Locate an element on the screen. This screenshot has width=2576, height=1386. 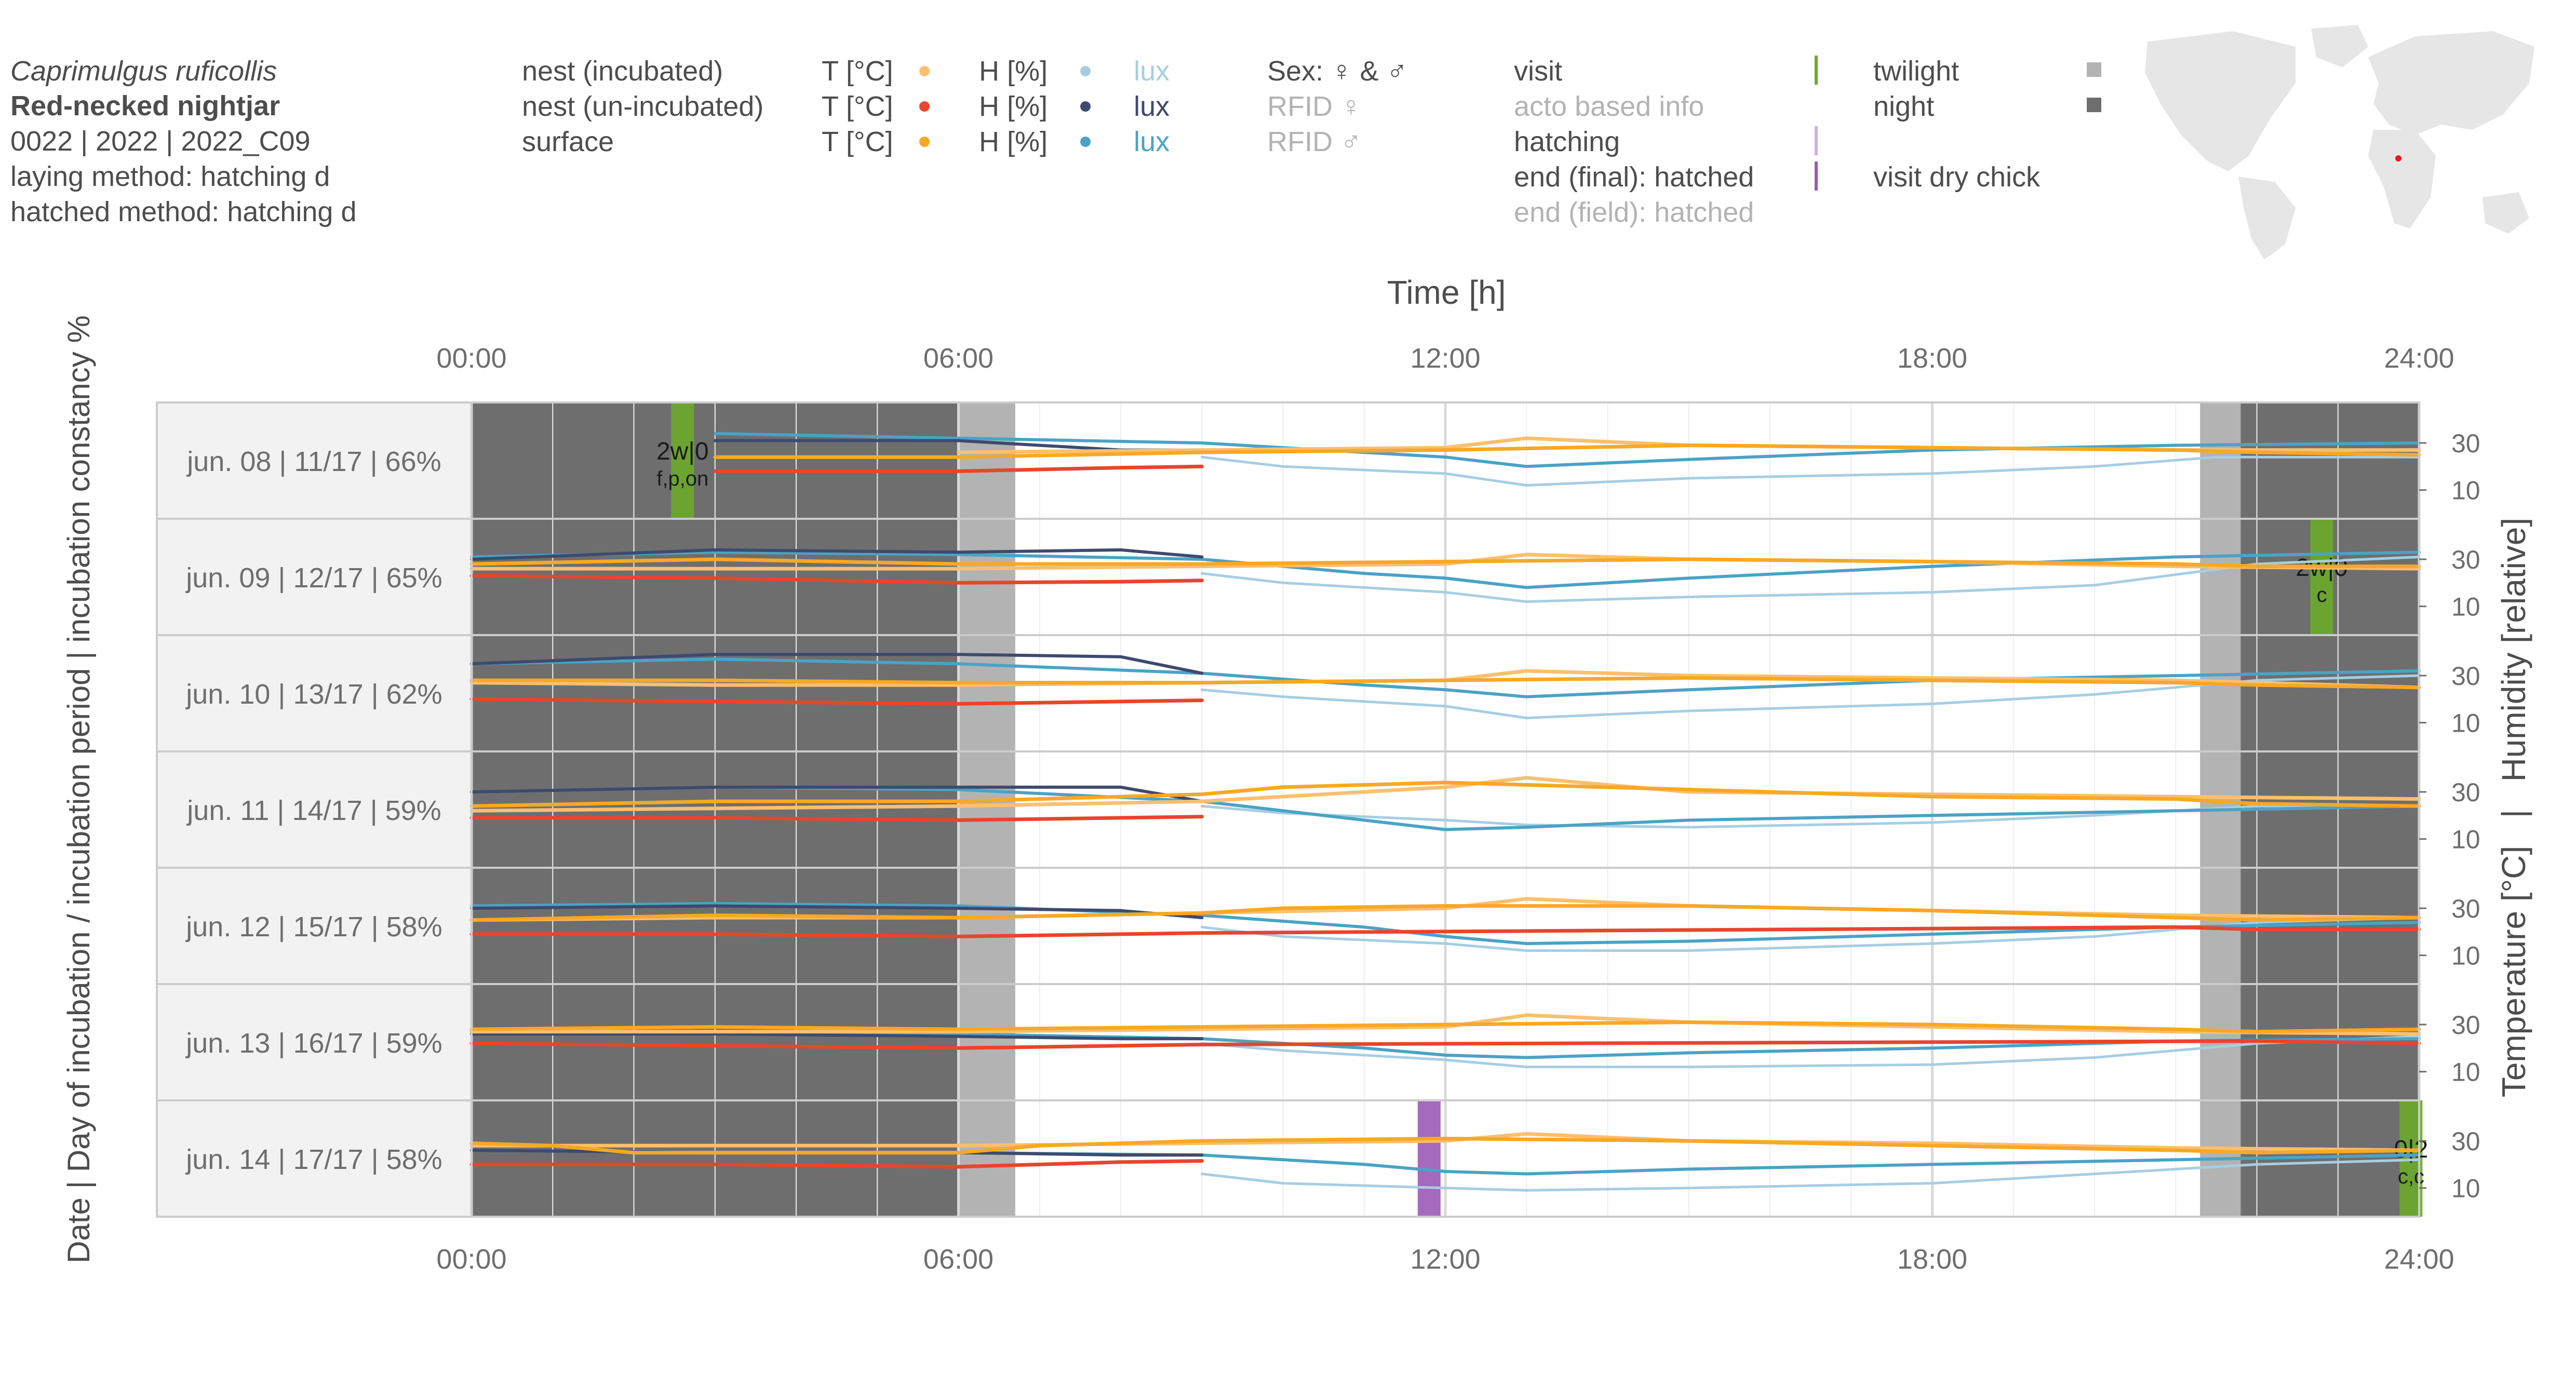
x-tick-label-top: 24:00 is located at coordinates (2419, 359).